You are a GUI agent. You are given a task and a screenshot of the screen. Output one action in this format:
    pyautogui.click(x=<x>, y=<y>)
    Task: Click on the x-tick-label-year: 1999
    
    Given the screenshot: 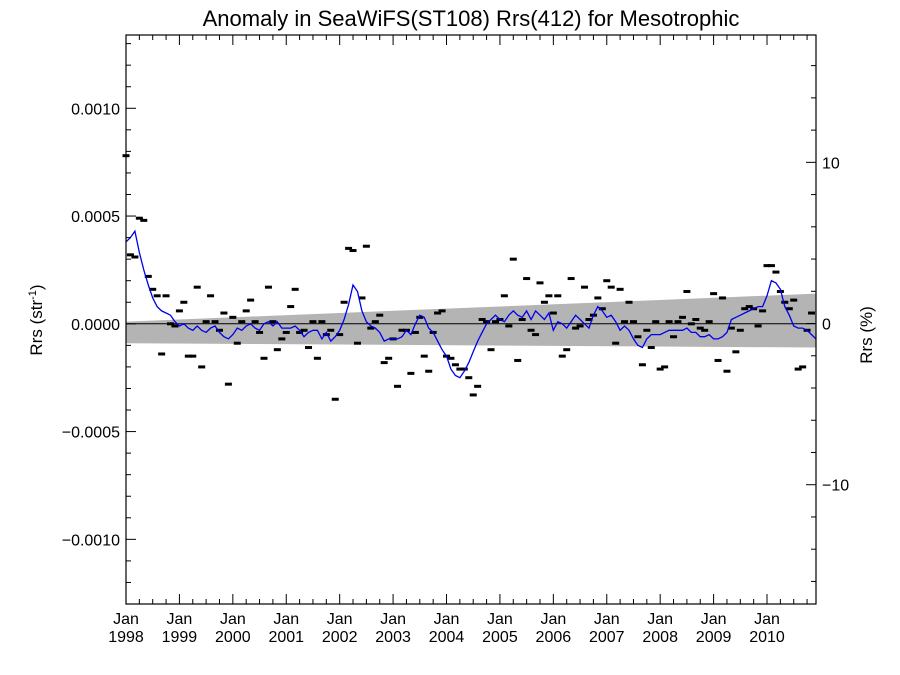 What is the action you would take?
    pyautogui.click(x=180, y=637)
    